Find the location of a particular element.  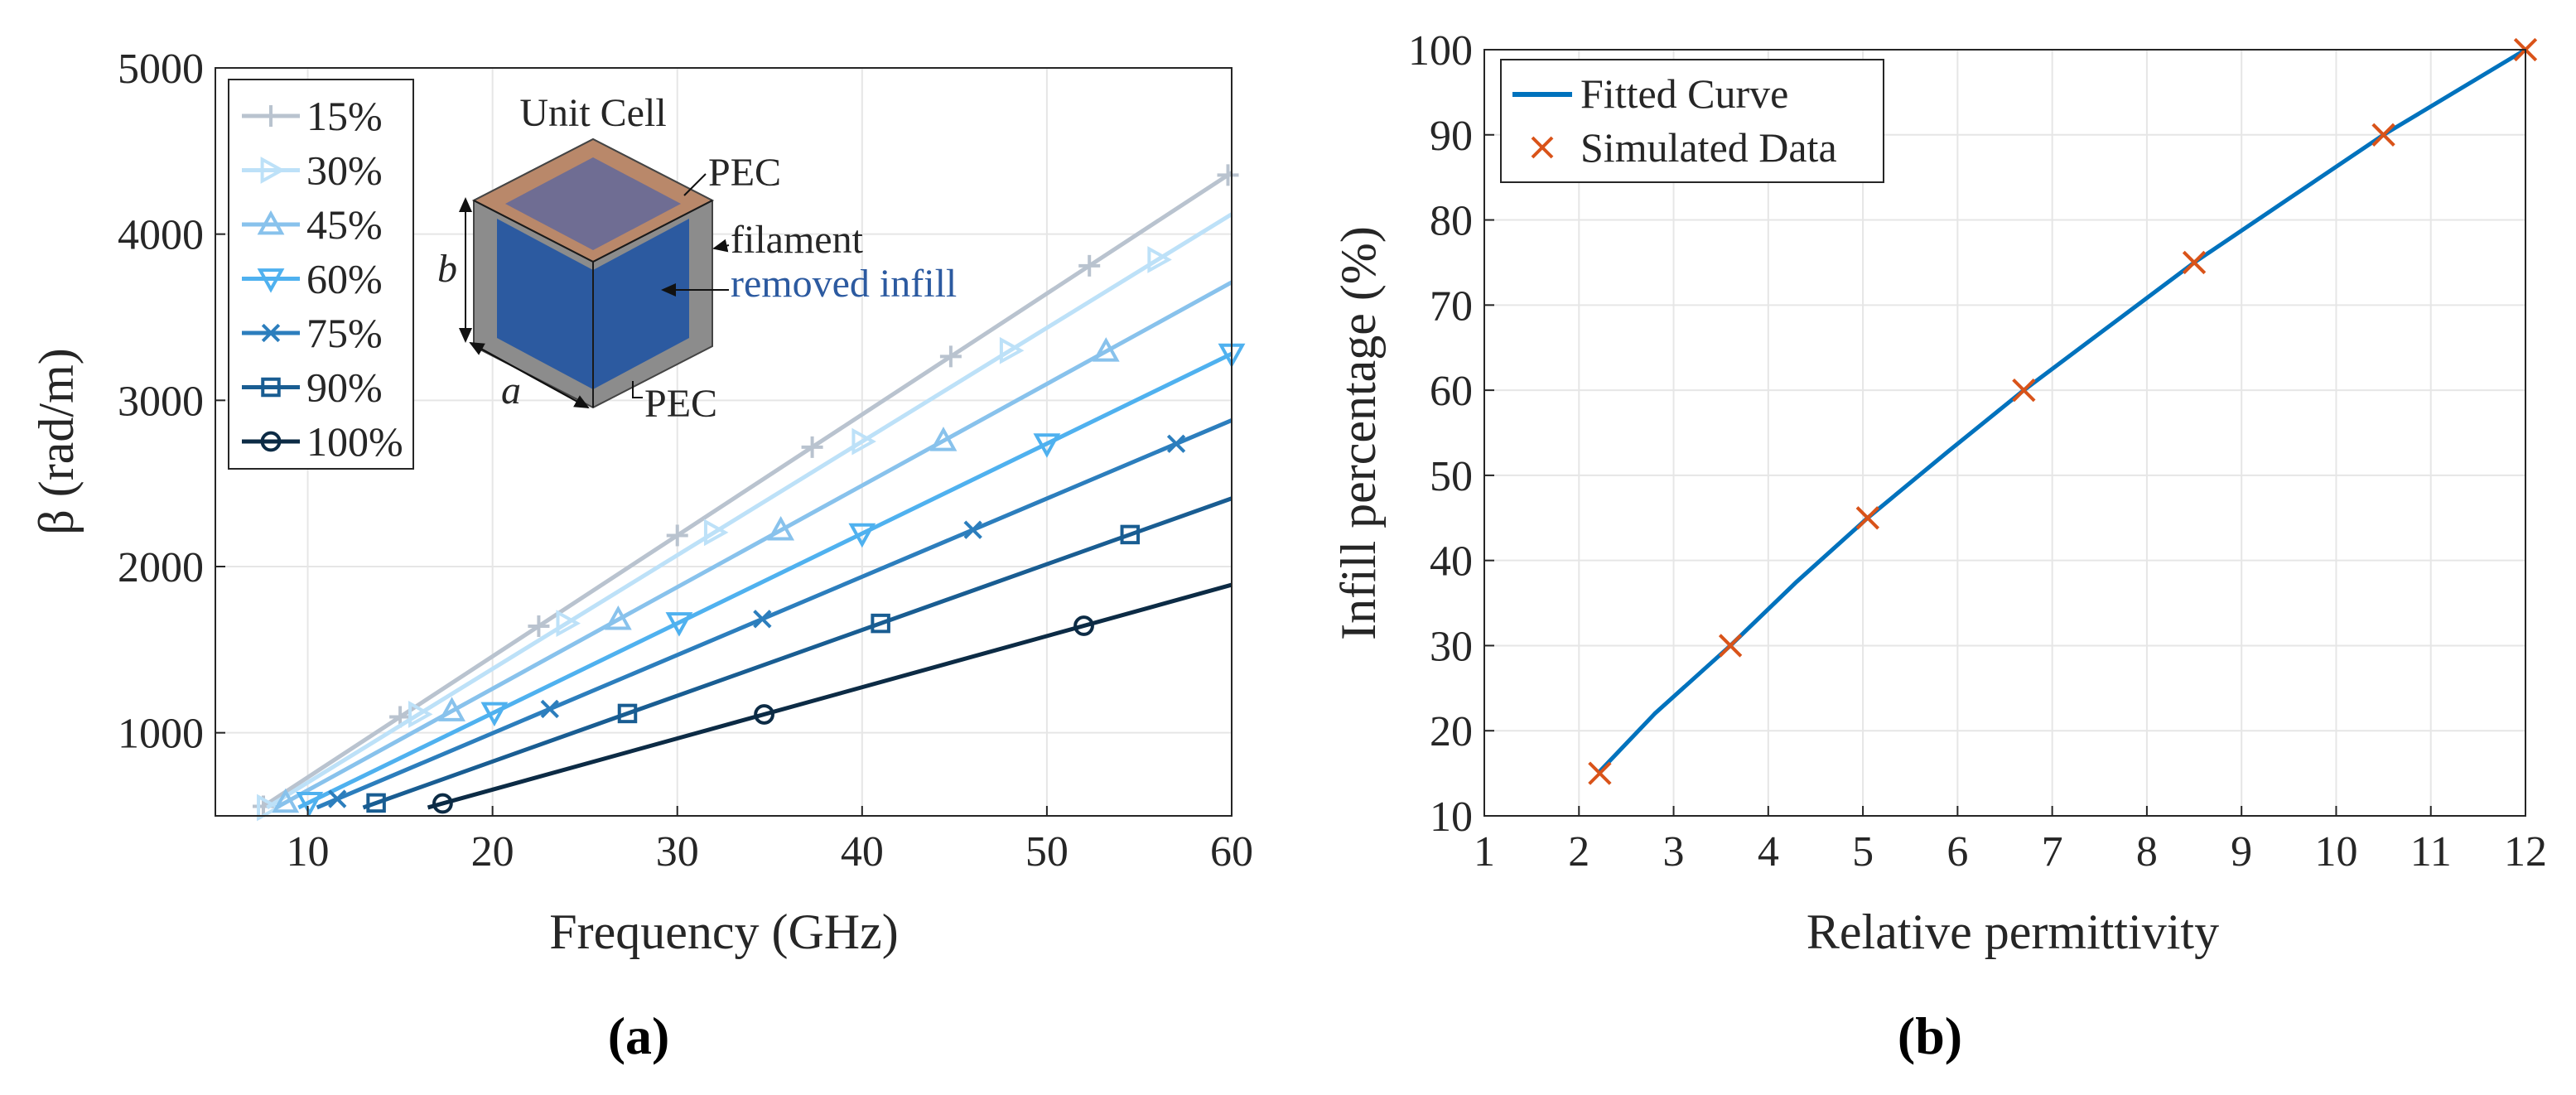

chart-a-ytick-label: 4000 is located at coordinates (161, 235).